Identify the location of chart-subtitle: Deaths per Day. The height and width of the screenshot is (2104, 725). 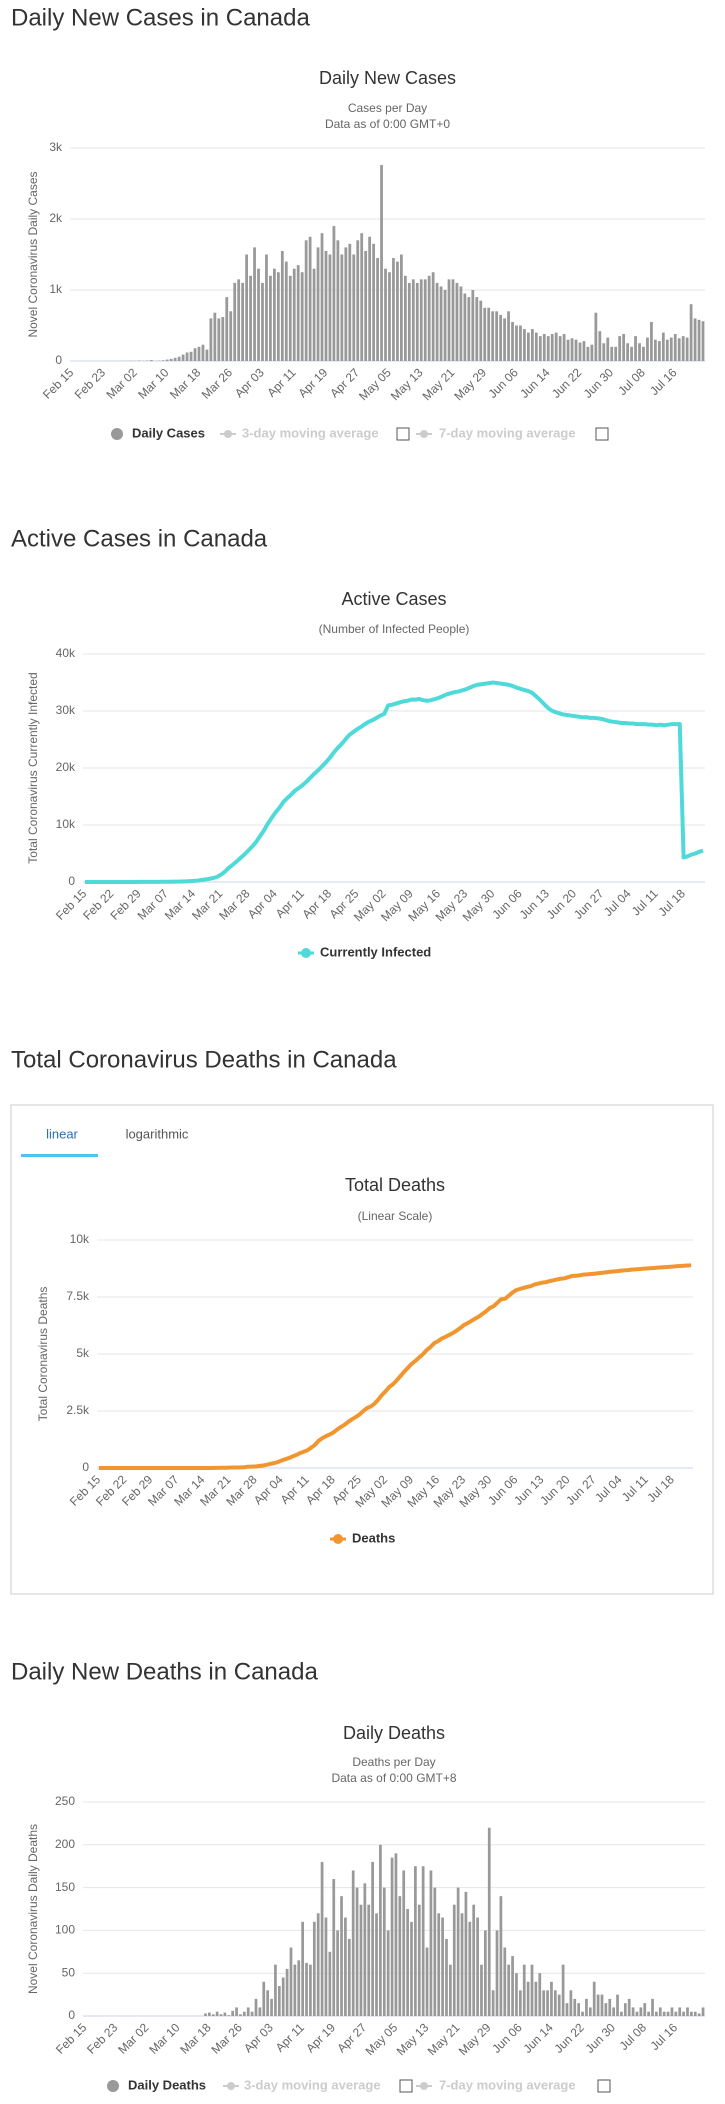
(393, 1762).